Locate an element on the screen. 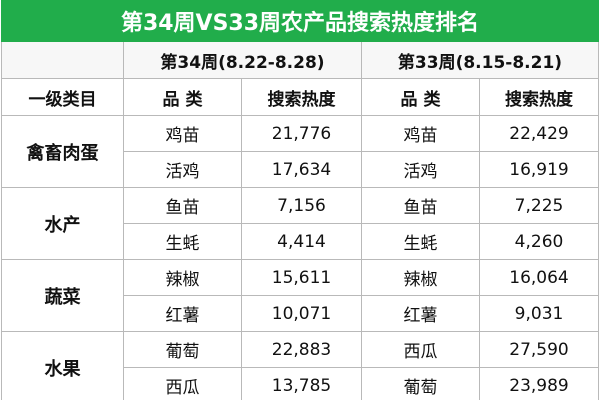 The image size is (600, 400). data-row: 西瓜 13,785 葡萄 23,989 is located at coordinates (300, 383).